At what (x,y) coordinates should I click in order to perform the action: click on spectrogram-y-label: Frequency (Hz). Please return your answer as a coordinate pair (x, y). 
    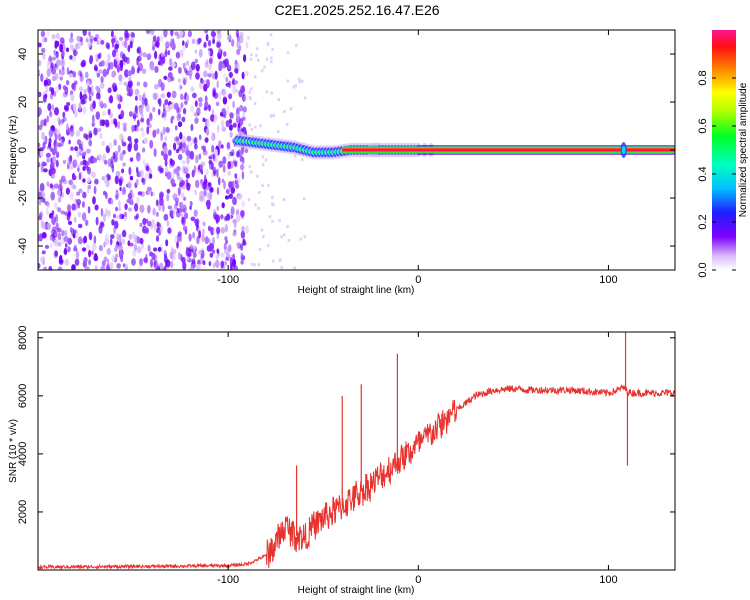
    Looking at the image, I should click on (13, 150).